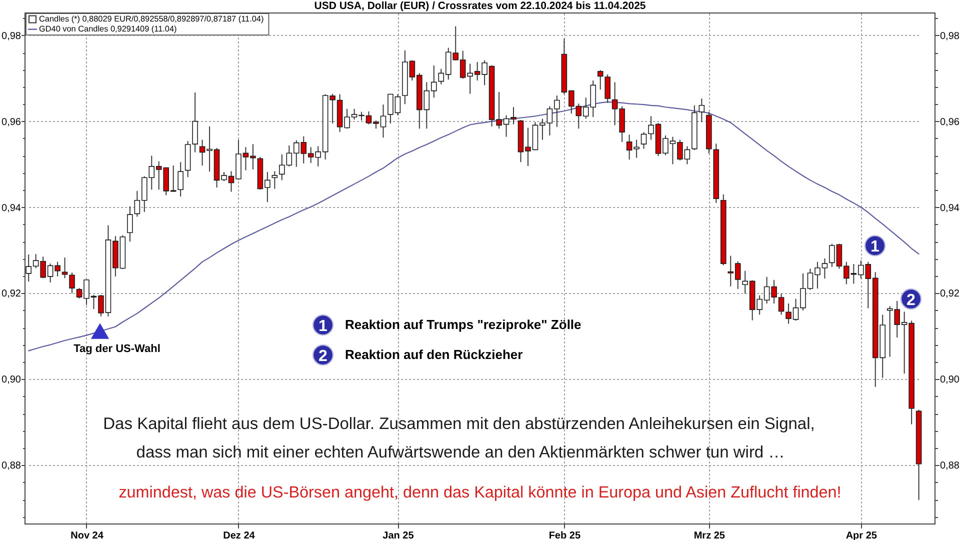  Describe the element at coordinates (950, 466) in the screenshot. I see `y2-tick-label: 0,88` at that location.